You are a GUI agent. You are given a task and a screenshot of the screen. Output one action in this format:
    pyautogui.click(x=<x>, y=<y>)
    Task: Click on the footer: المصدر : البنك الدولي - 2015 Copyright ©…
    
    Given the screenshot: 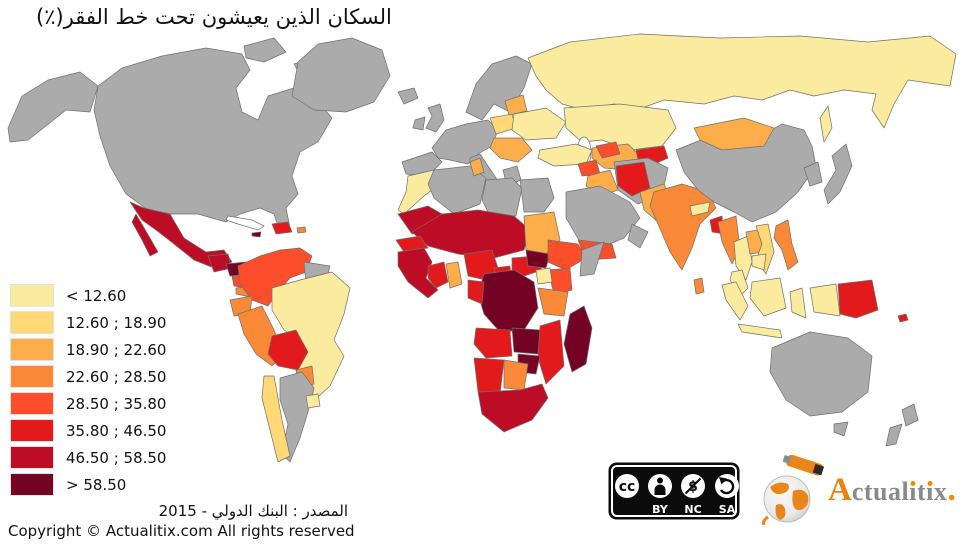 What is the action you would take?
    pyautogui.click(x=181, y=521)
    